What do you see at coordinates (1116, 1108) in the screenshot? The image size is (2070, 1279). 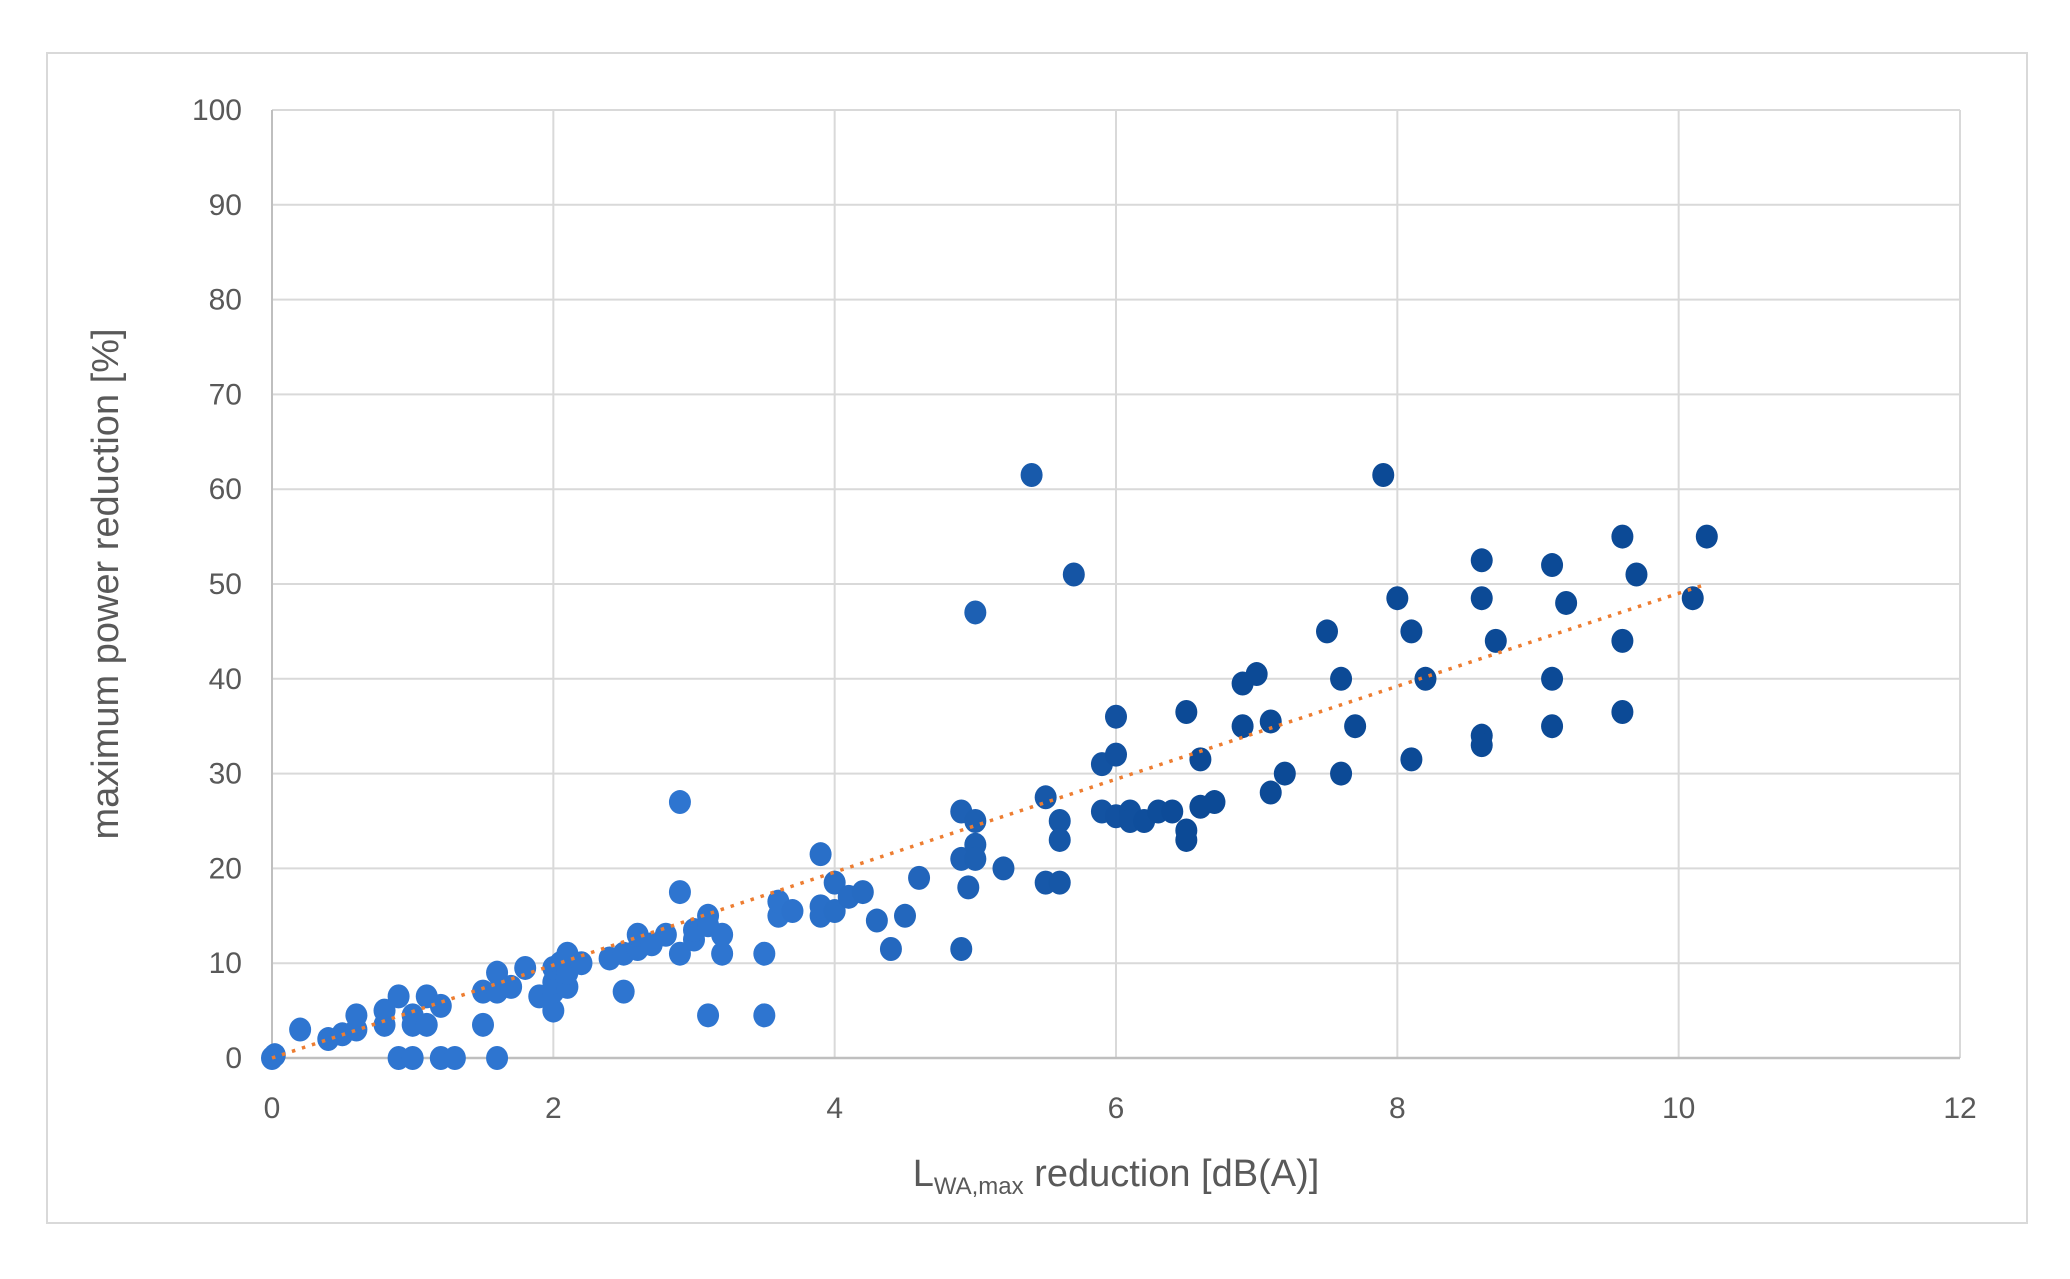 I see `x-tick-label: 6` at bounding box center [1116, 1108].